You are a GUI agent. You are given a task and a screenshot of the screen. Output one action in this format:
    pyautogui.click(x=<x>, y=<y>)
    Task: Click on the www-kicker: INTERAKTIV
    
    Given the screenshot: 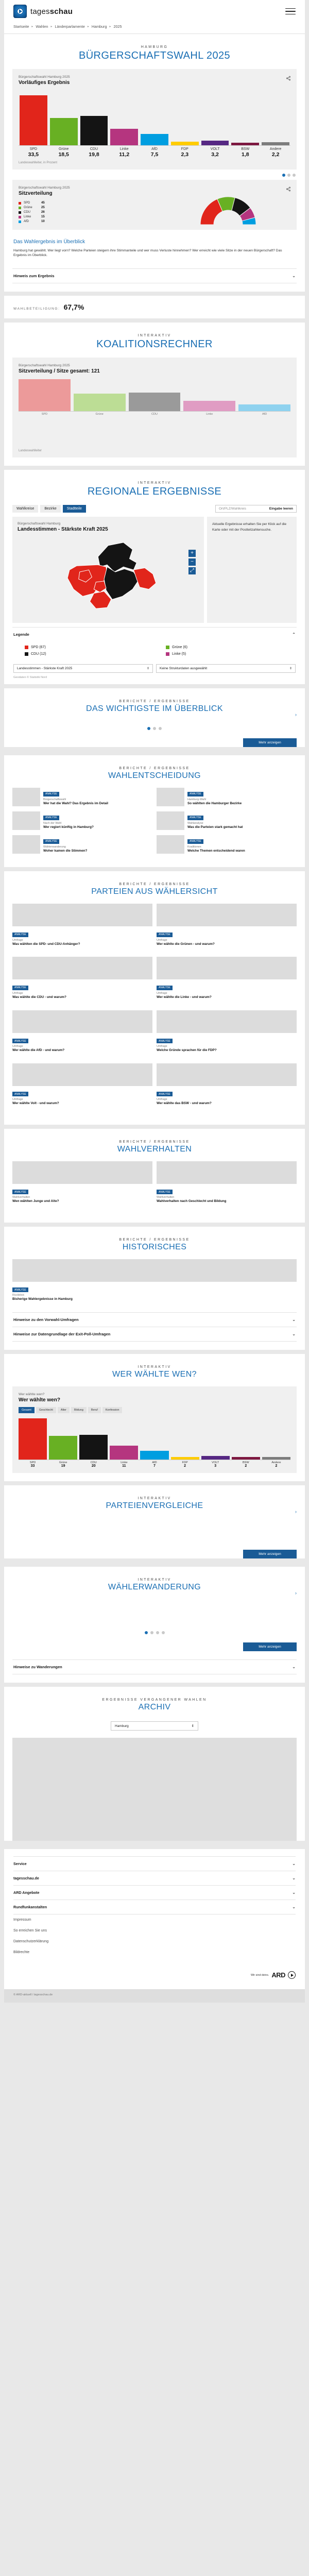 What is the action you would take?
    pyautogui.click(x=154, y=1367)
    